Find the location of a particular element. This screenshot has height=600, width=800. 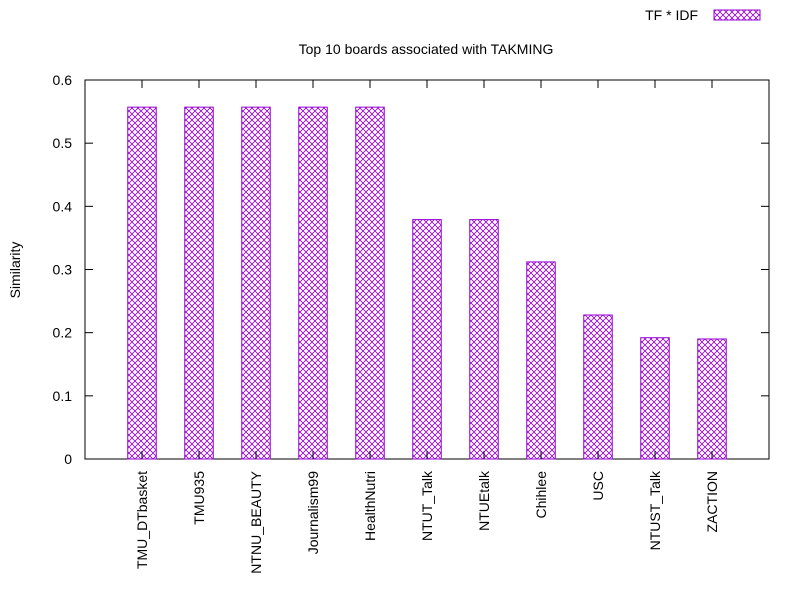

legend-label: TF * IDF is located at coordinates (671, 15).